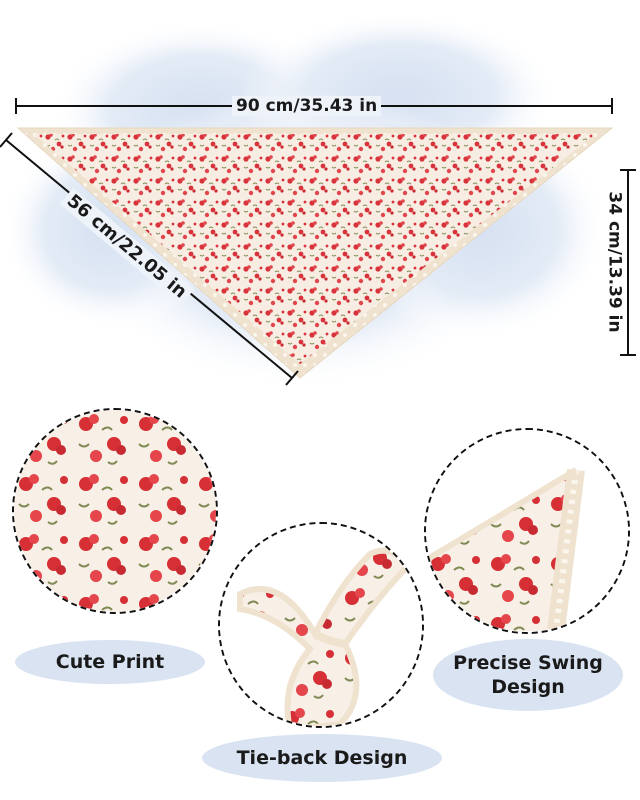  I want to click on precise-swing-text-line1: Precise Swing, so click(528, 663).